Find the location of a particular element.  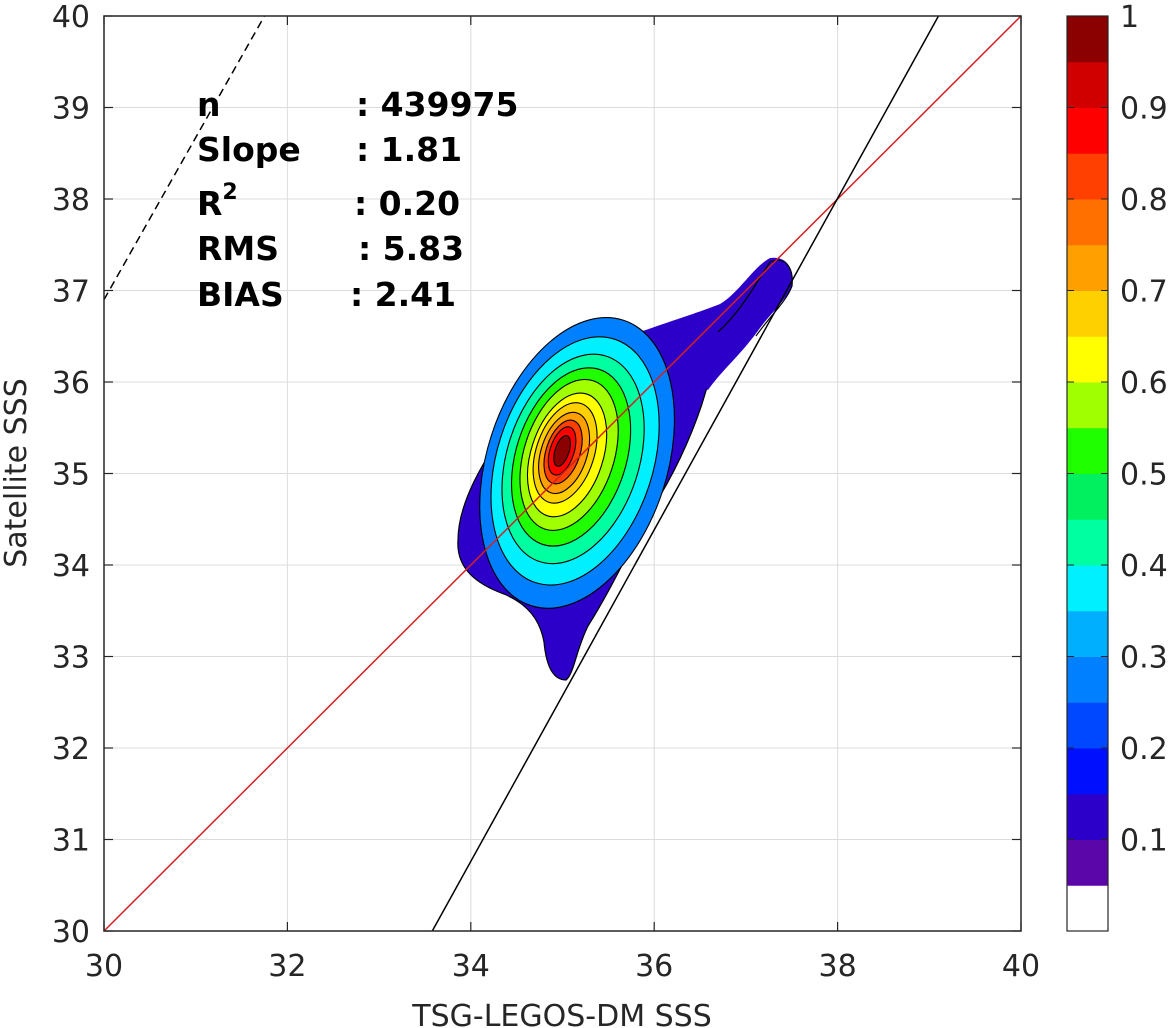

colorbar: 0.1 0.2 0.3 0.4 0.5 0.6 0.7 0.8 0.9 1 is located at coordinates (1117, 465).